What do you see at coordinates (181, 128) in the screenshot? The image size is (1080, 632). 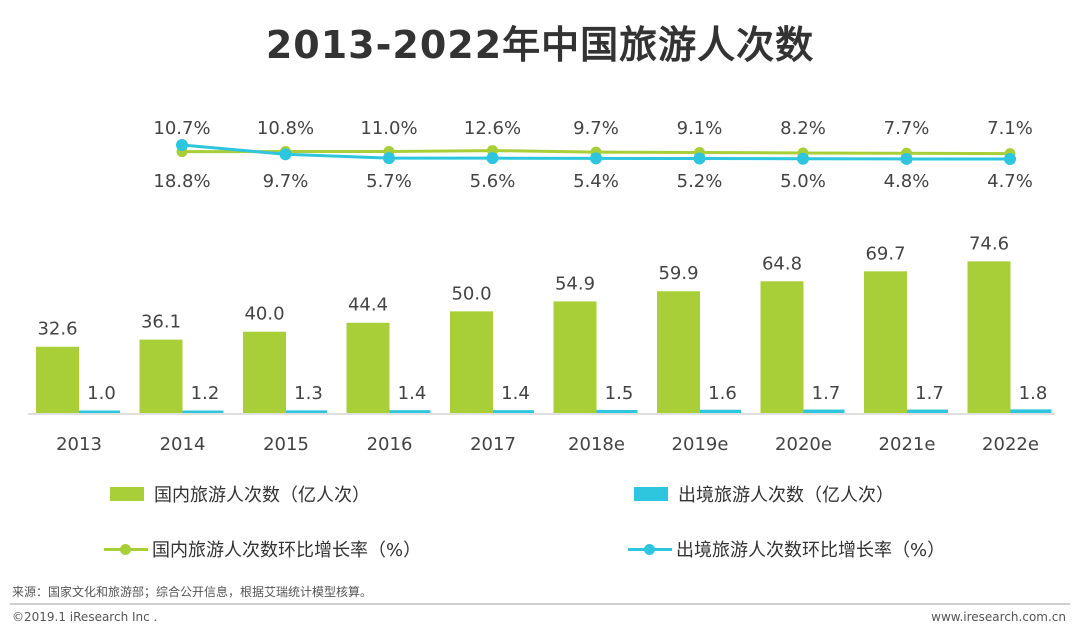 I see `label-domestic-growth-2014: 10.7%` at bounding box center [181, 128].